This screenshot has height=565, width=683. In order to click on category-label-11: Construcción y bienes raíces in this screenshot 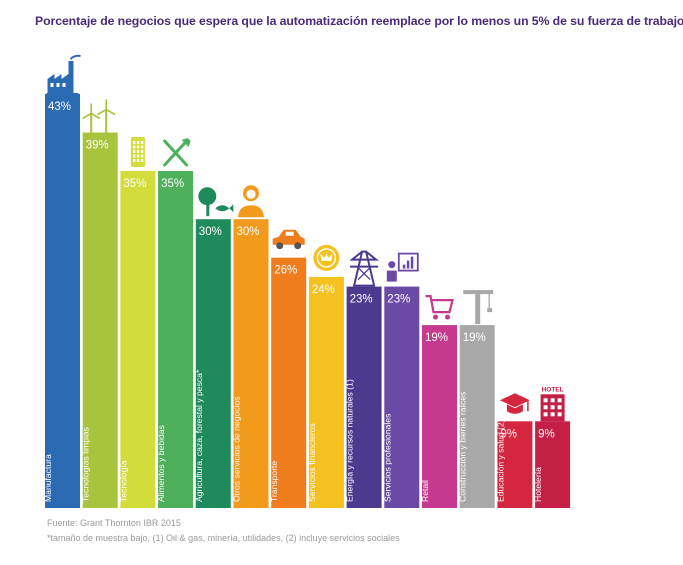, I will do `click(463, 447)`.